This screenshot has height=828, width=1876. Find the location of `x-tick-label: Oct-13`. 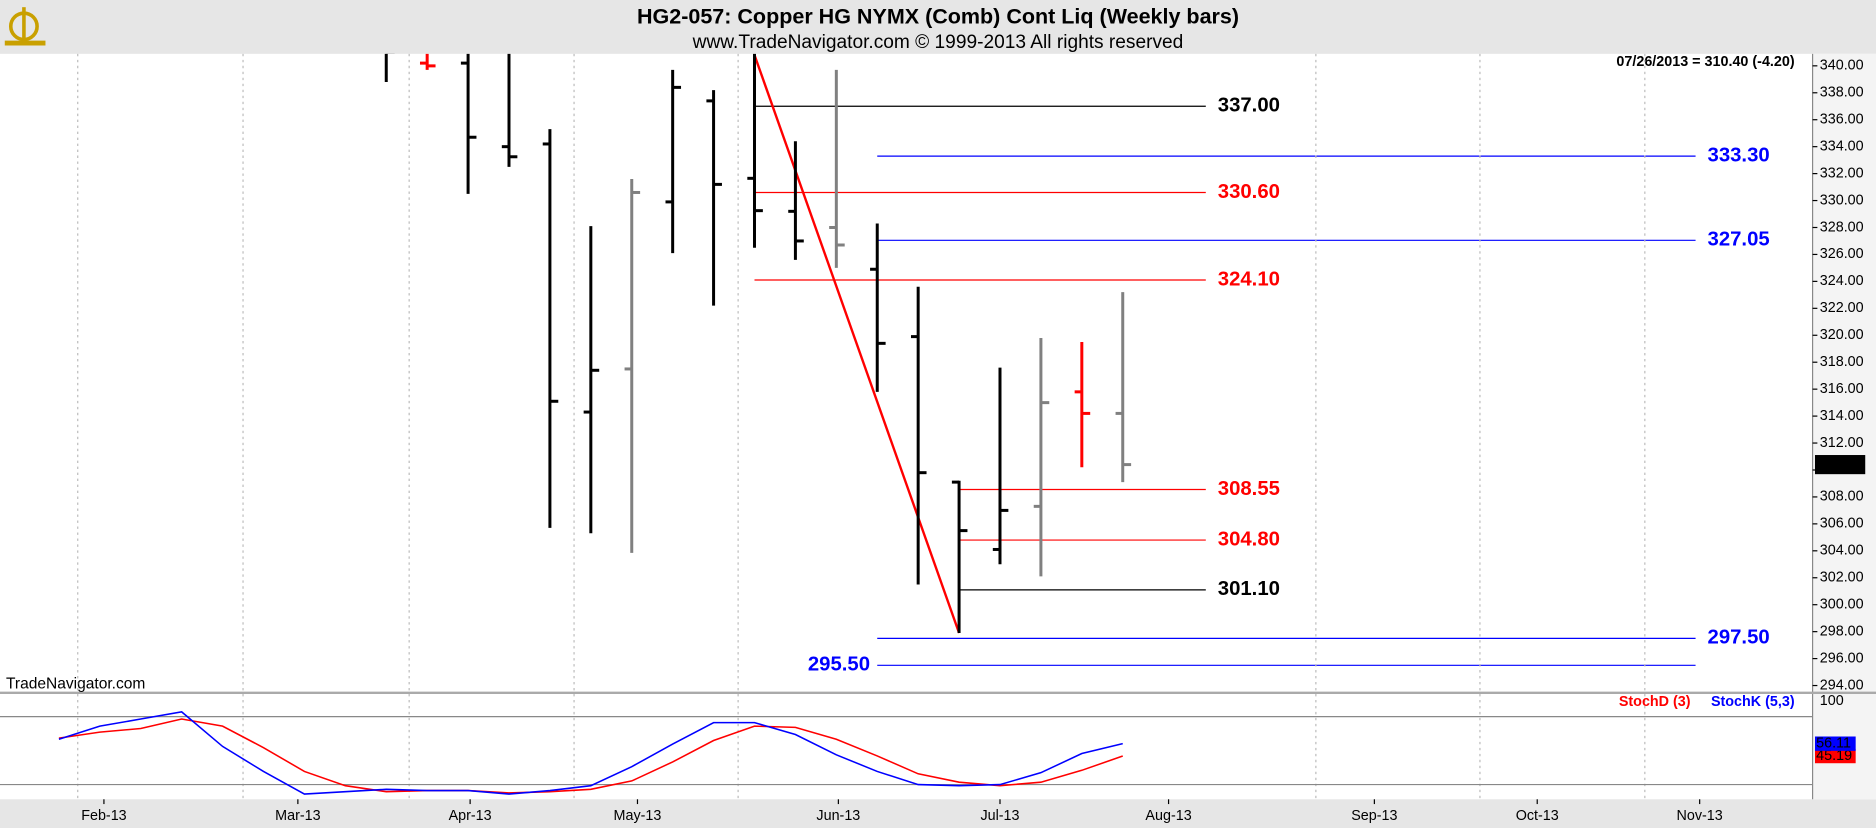

x-tick-label: Oct-13 is located at coordinates (1537, 816).